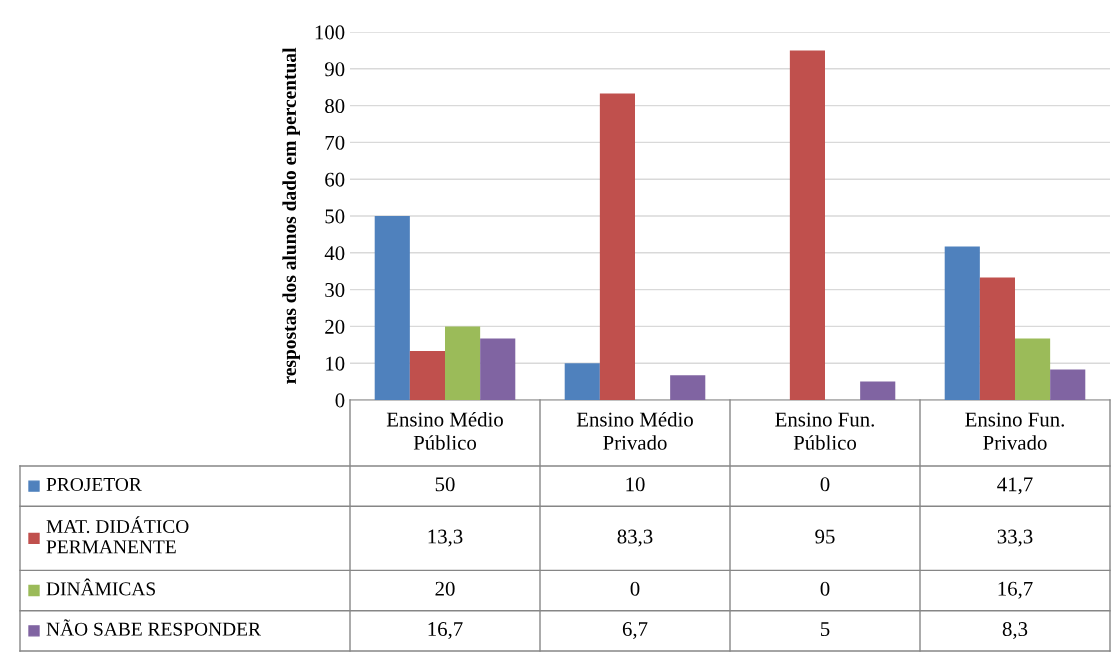 The image size is (1113, 652). I want to click on data-label: 83,3, so click(635, 538).